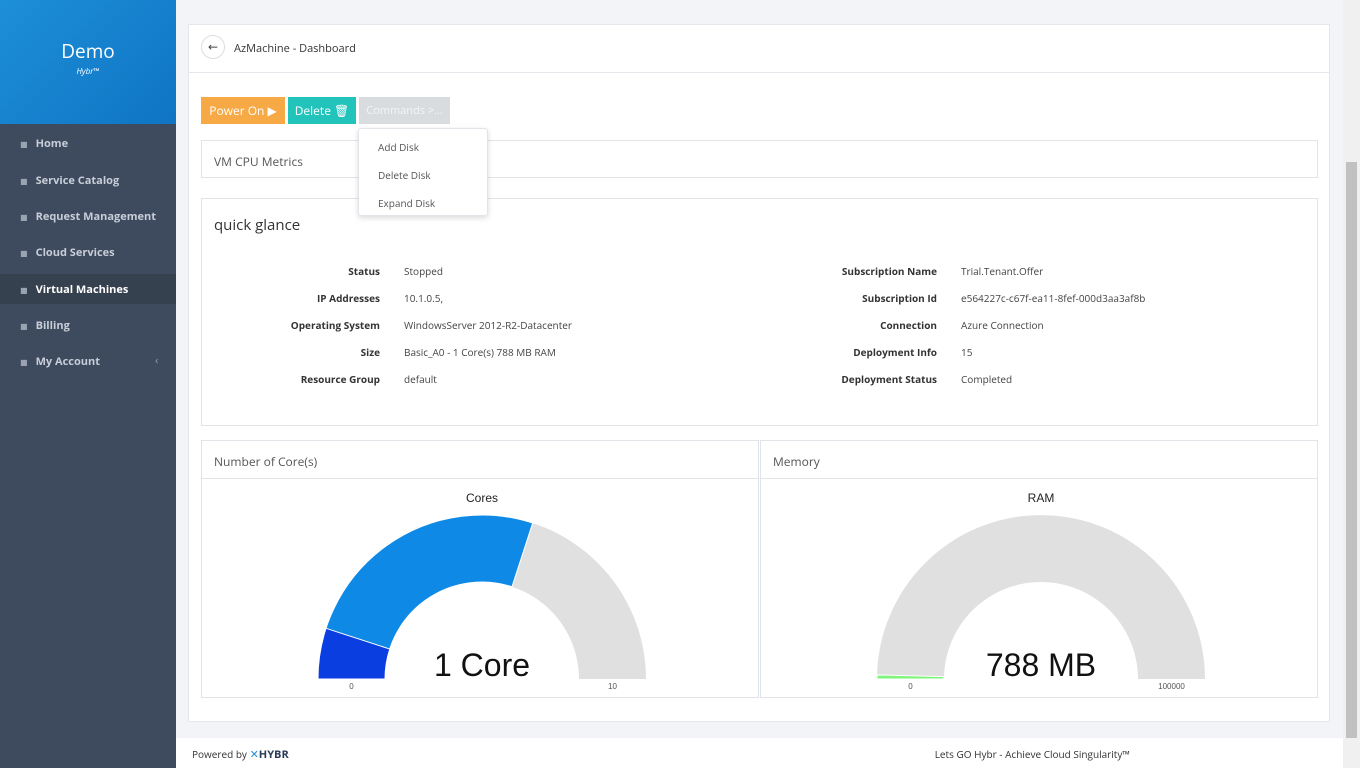  Describe the element at coordinates (258, 161) in the screenshot. I see `metrics-title: VM CPU Metrics` at that location.